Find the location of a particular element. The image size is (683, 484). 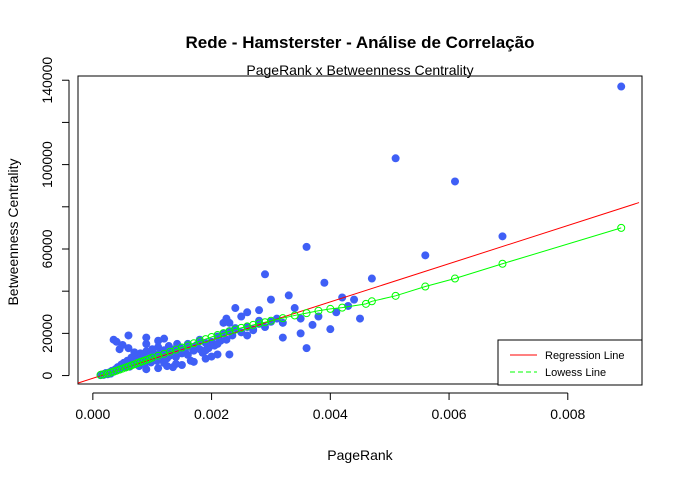

y-tick-label: 0 is located at coordinates (47, 375).